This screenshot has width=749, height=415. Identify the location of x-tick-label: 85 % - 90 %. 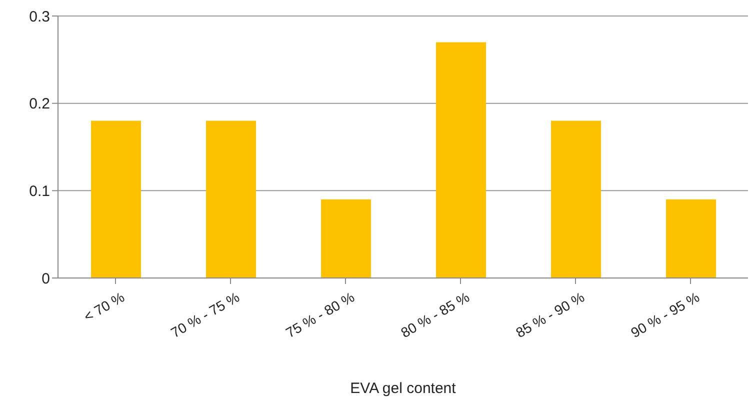
(549, 314).